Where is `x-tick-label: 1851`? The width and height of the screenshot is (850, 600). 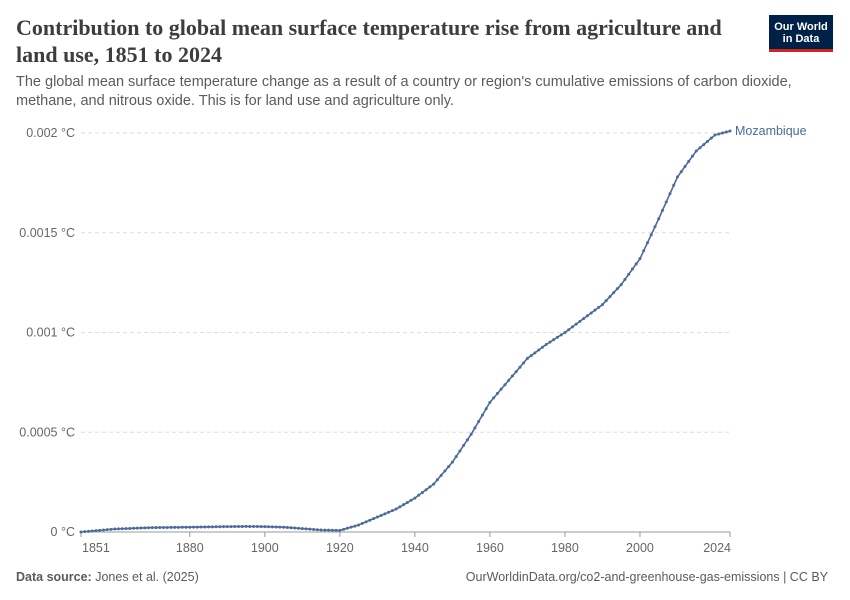
x-tick-label: 1851 is located at coordinates (96, 548).